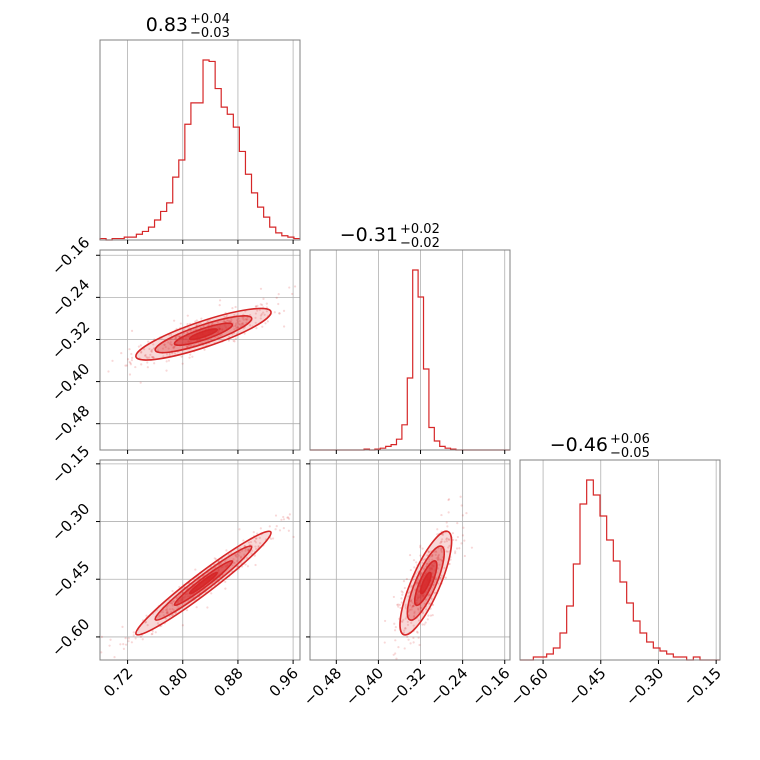  I want to click on x-tick-label-0-2: 0.88, so click(228, 682).